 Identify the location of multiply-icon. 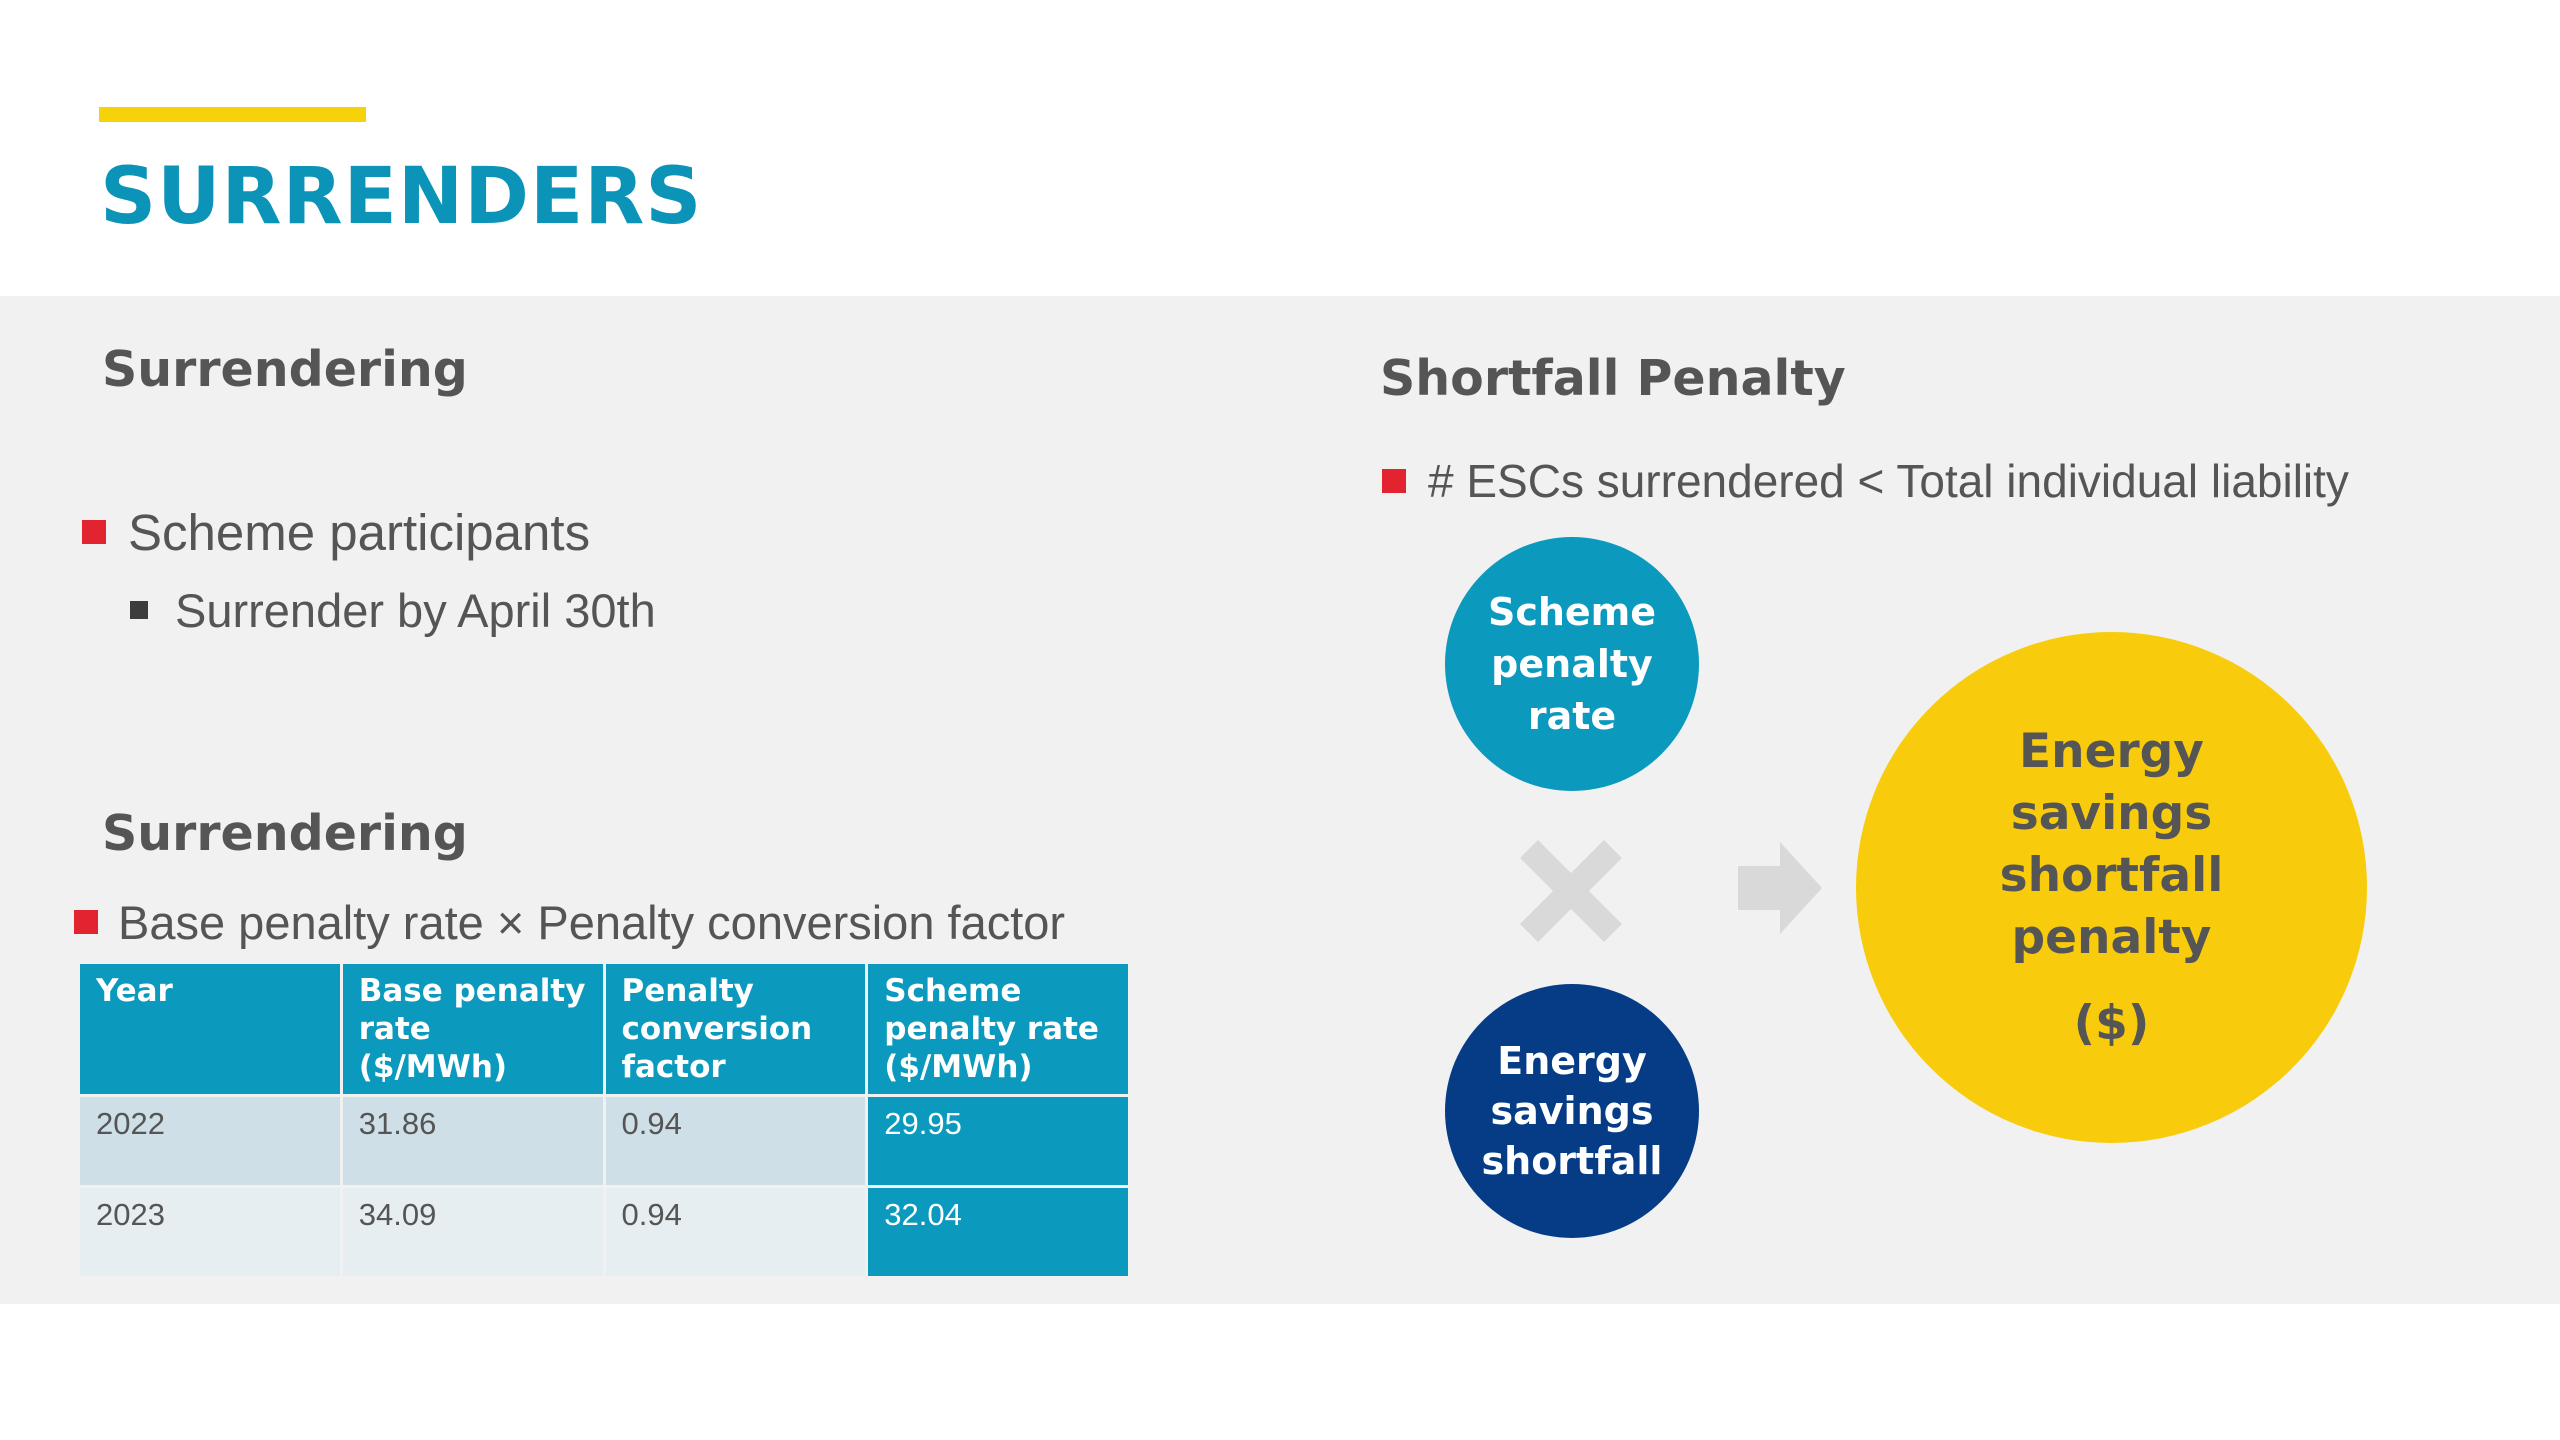
(1571, 891).